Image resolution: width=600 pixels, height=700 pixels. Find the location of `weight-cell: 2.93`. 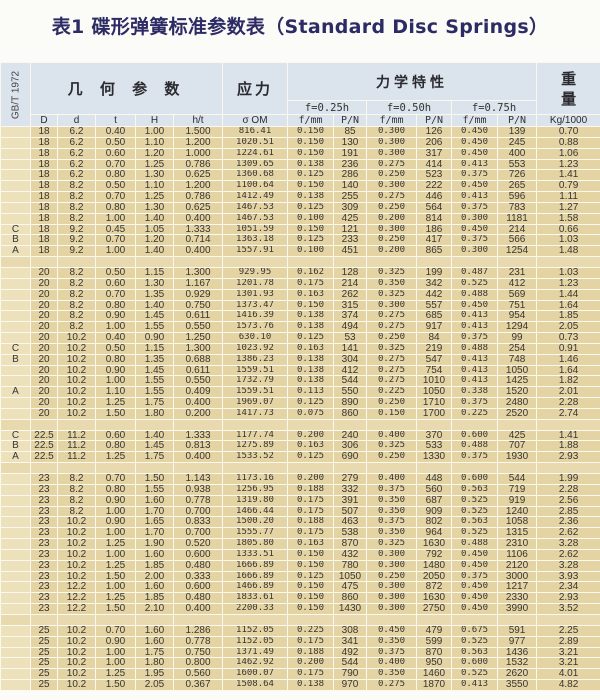

weight-cell: 2.93 is located at coordinates (568, 598).